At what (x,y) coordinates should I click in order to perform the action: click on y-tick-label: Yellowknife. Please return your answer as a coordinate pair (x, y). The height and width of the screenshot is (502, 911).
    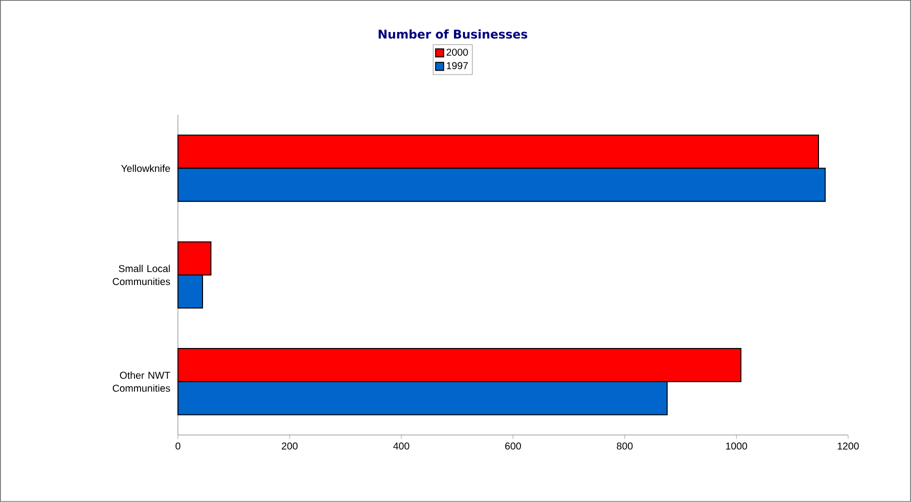
    Looking at the image, I should click on (145, 168).